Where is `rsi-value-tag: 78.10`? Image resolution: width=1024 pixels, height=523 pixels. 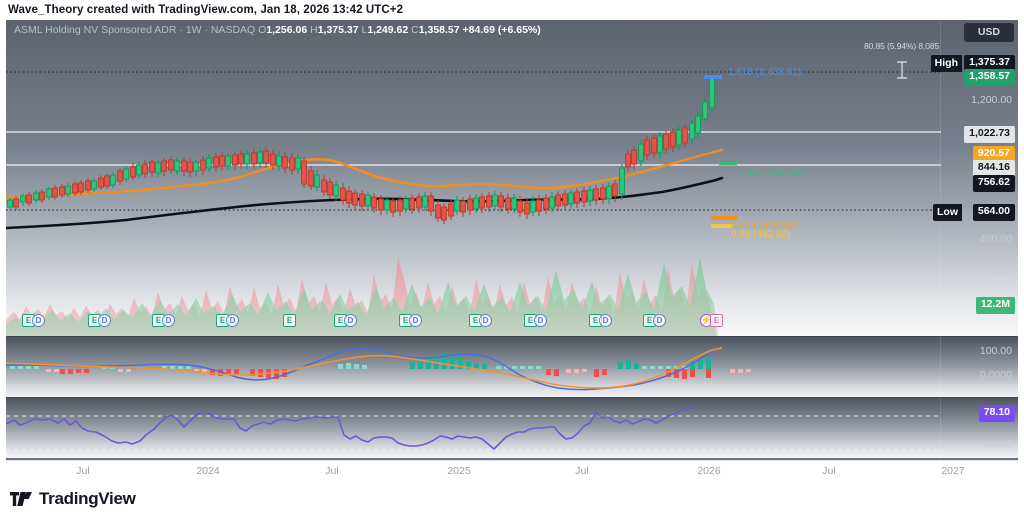
rsi-value-tag: 78.10 is located at coordinates (996, 413).